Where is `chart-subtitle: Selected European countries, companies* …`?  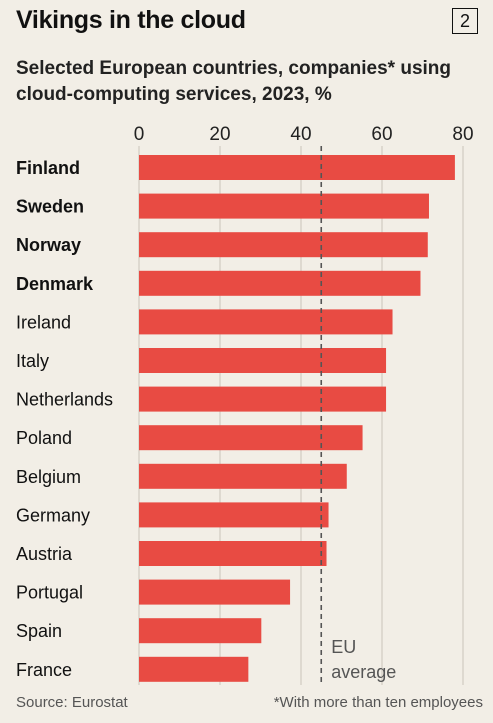 chart-subtitle: Selected European countries, companies* … is located at coordinates (234, 81).